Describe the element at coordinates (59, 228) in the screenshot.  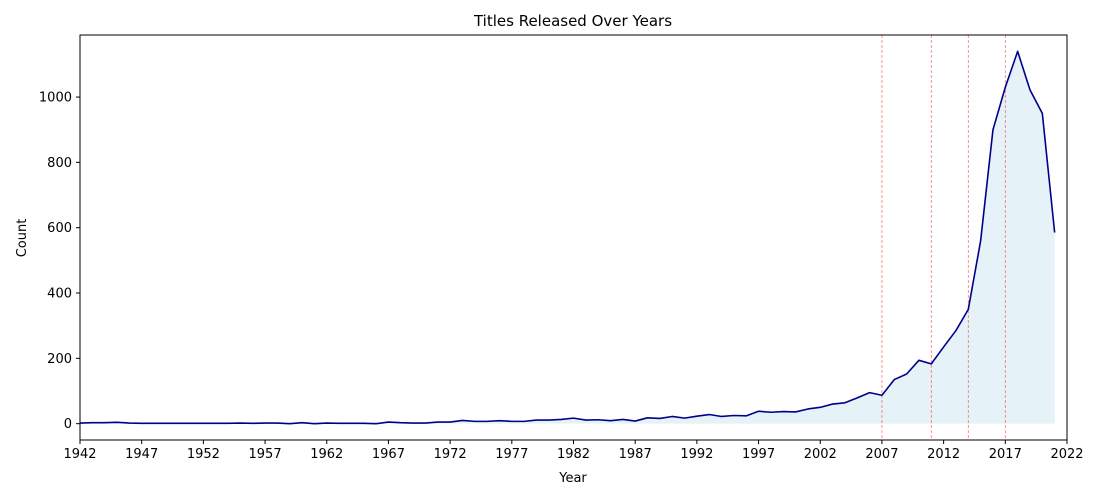
I see `y-tick-label: 600` at that location.